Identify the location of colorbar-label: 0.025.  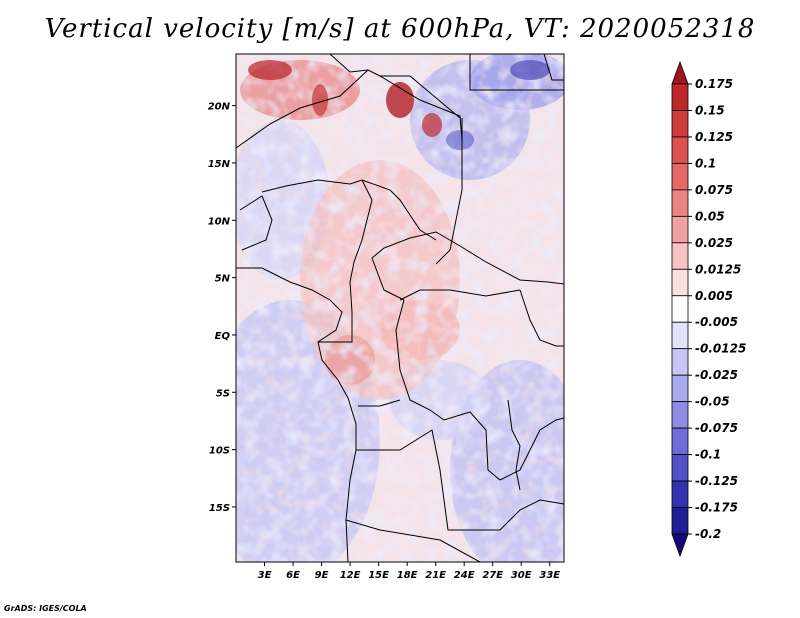
(714, 243).